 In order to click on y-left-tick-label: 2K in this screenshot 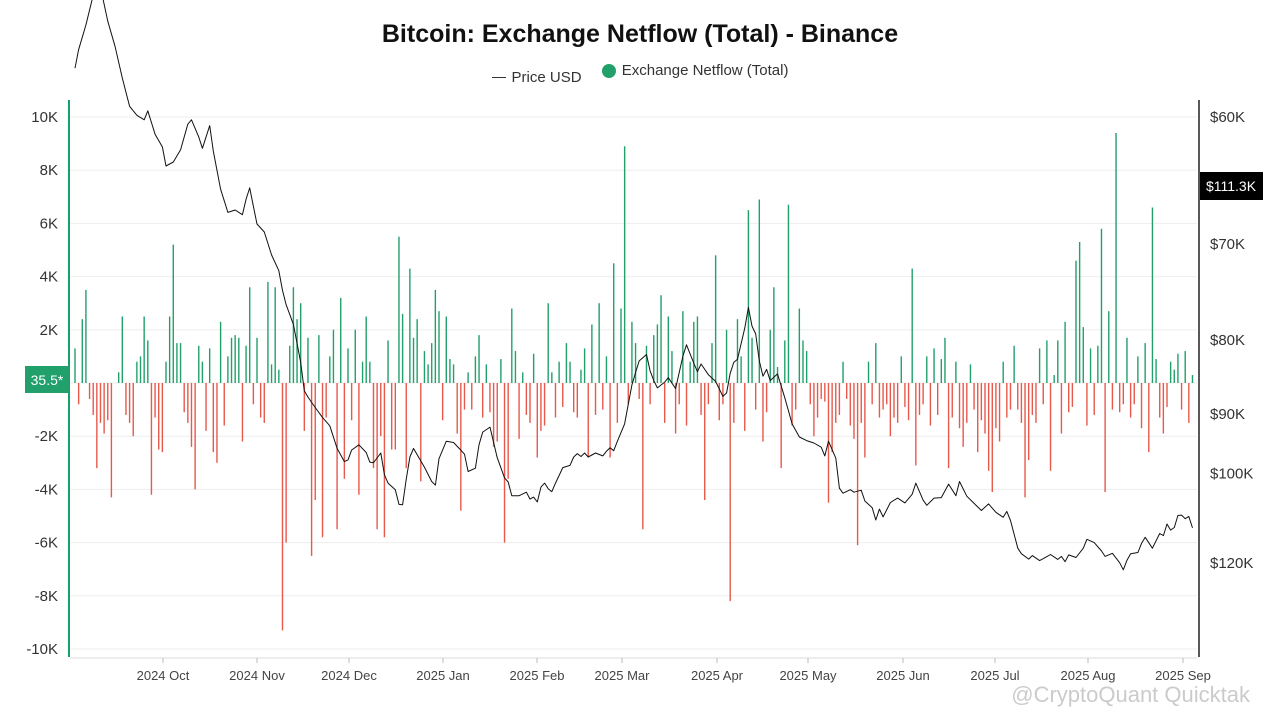, I will do `click(49, 330)`.